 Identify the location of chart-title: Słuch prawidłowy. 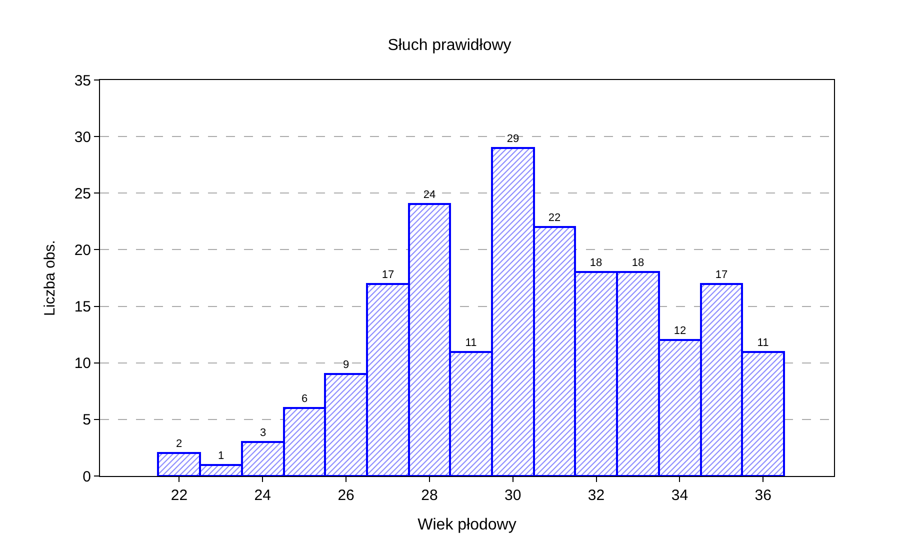
(450, 45).